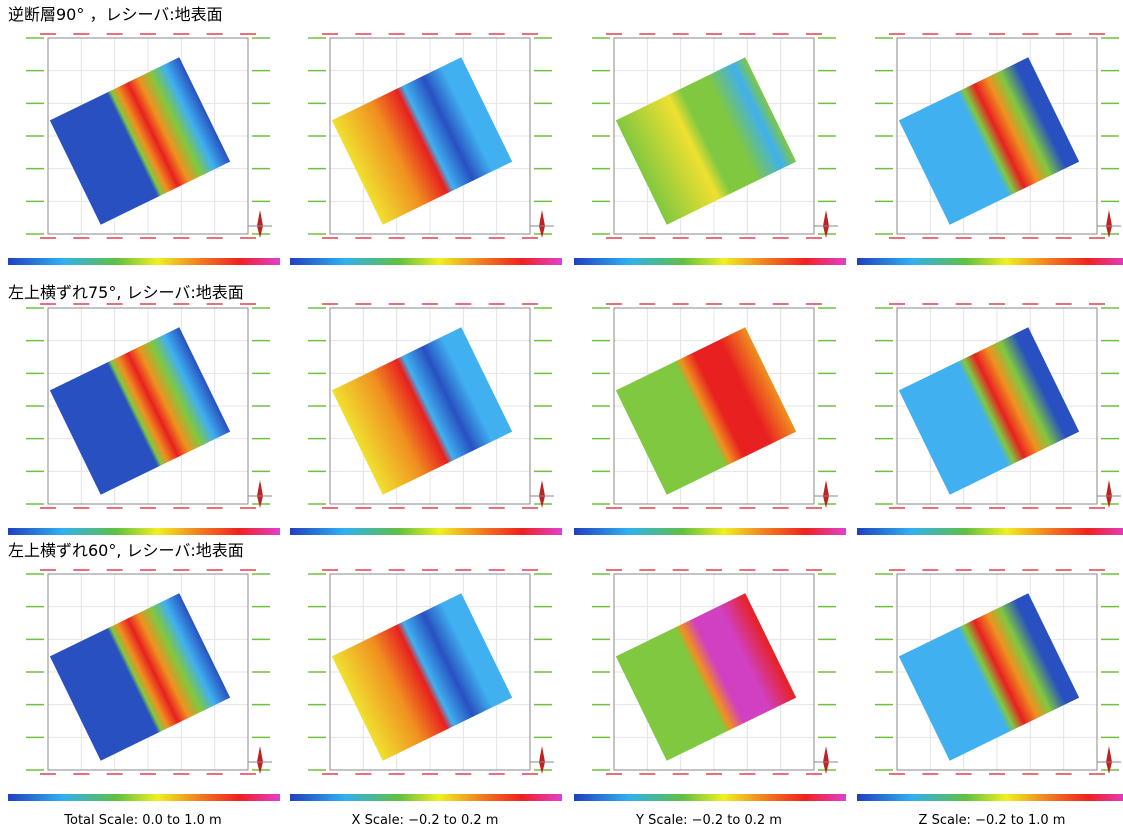 The image size is (1123, 831). I want to click on row-title: 左上横ずれ60°, レシーバ:地表面, so click(126, 550).